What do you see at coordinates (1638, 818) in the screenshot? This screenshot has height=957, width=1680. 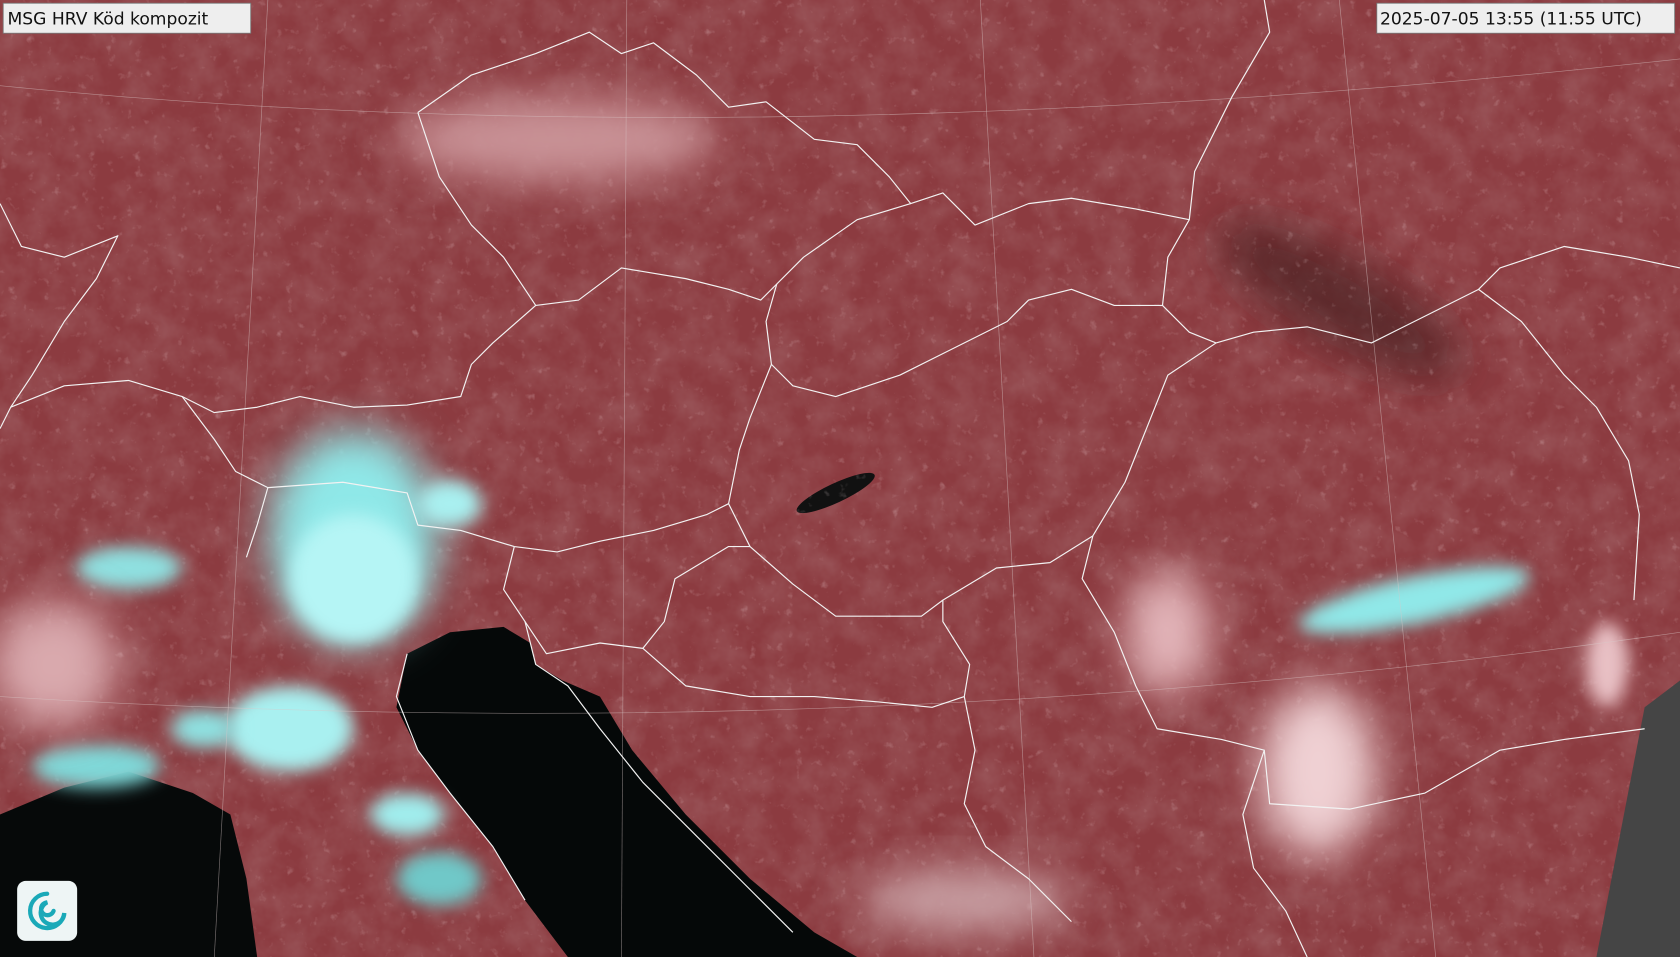 I see `no-data-area` at bounding box center [1638, 818].